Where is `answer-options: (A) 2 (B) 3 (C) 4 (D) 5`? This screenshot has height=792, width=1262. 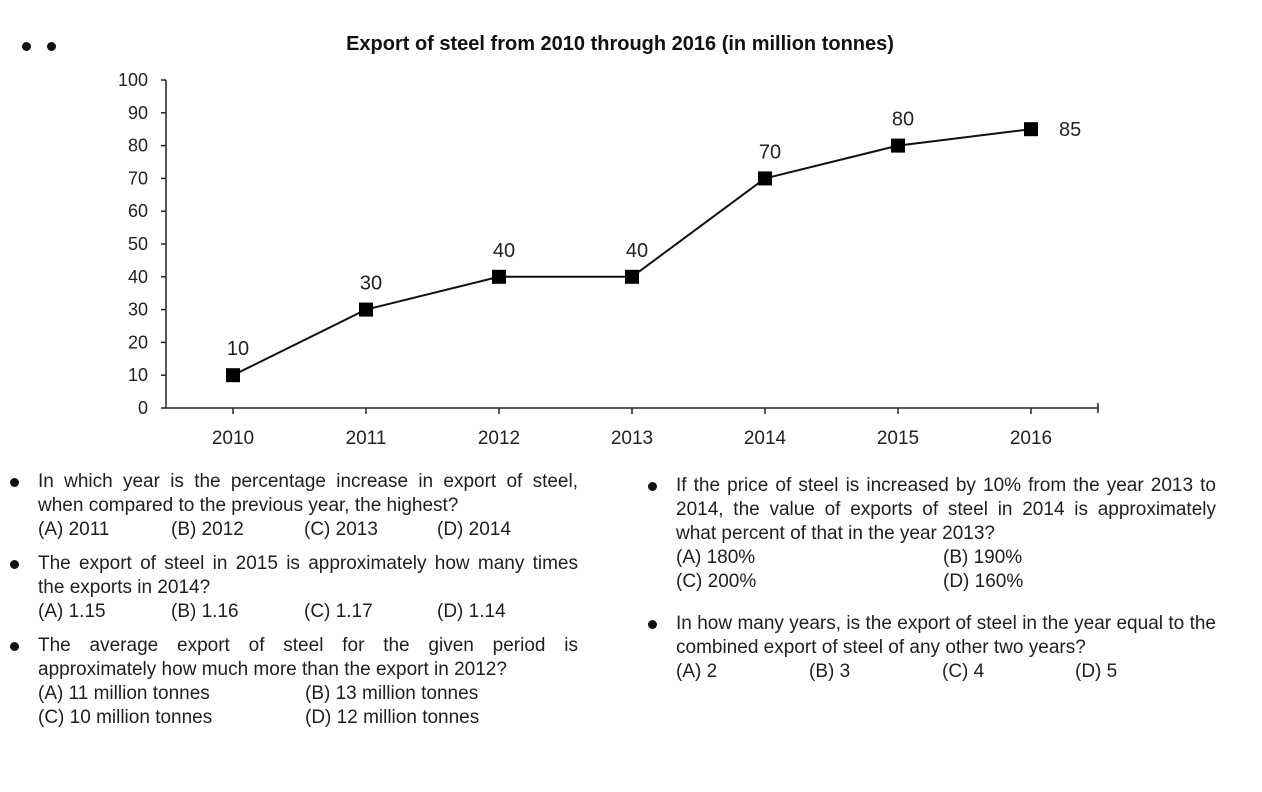 answer-options: (A) 2 (B) 3 (C) 4 (D) 5 is located at coordinates (946, 672).